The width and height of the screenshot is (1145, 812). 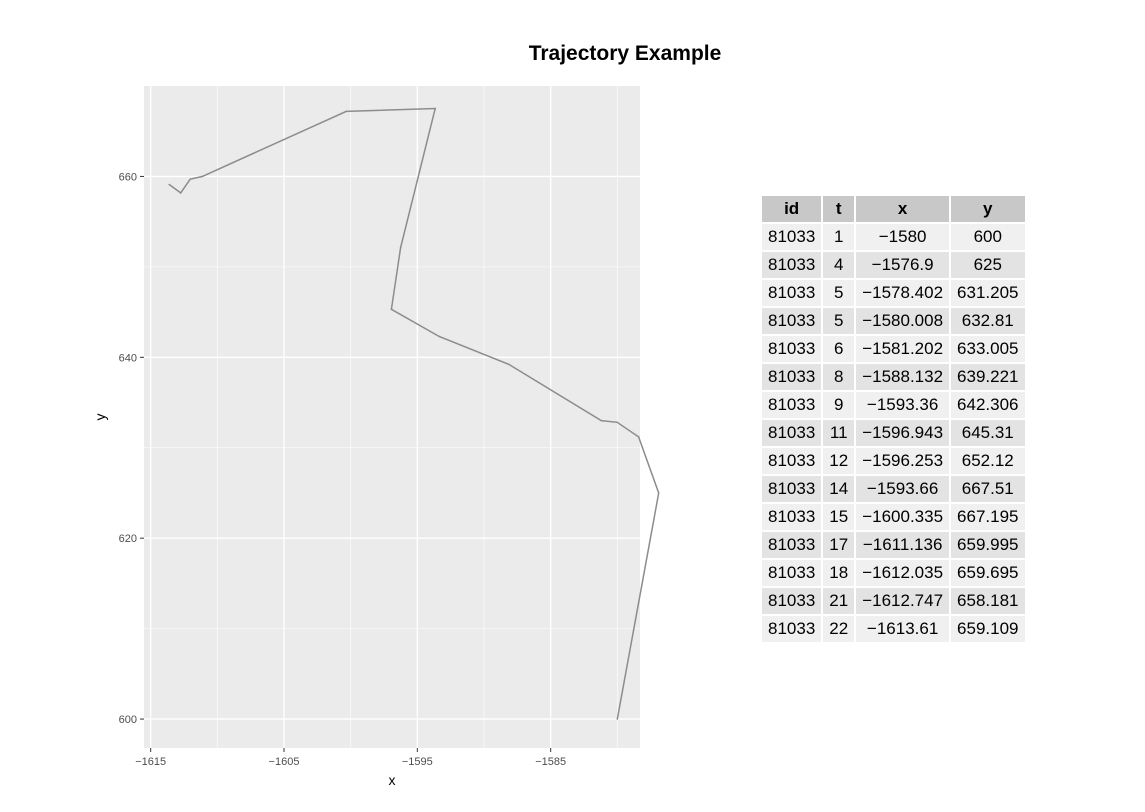 I want to click on table-row: 81033 12 −1596.253 652.12, so click(x=893, y=461).